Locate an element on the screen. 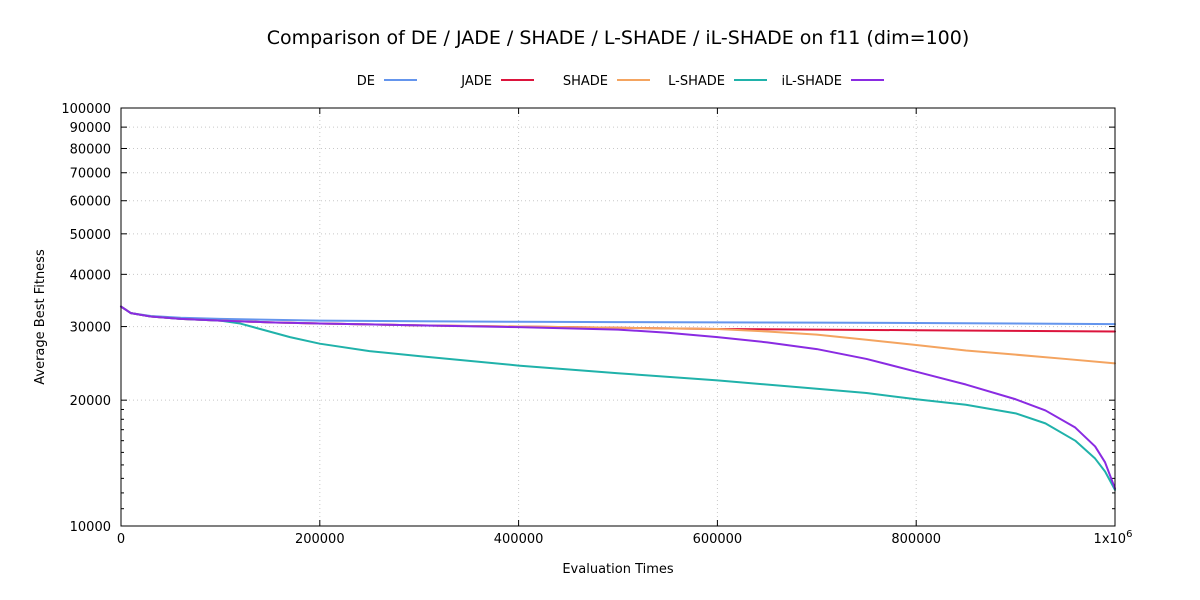 This screenshot has width=1200, height=600. x-tick-label: 1x10⁶ is located at coordinates (1113, 538).